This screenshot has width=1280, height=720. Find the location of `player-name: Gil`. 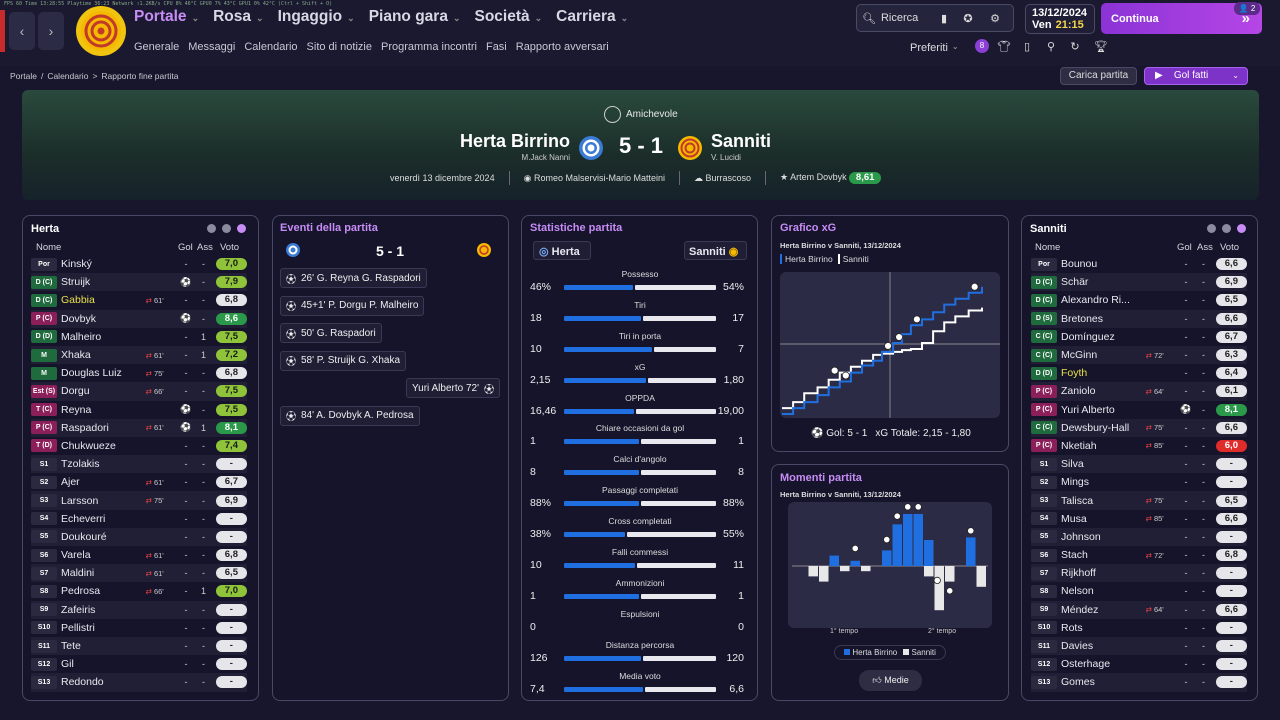

player-name: Gil is located at coordinates (67, 664).